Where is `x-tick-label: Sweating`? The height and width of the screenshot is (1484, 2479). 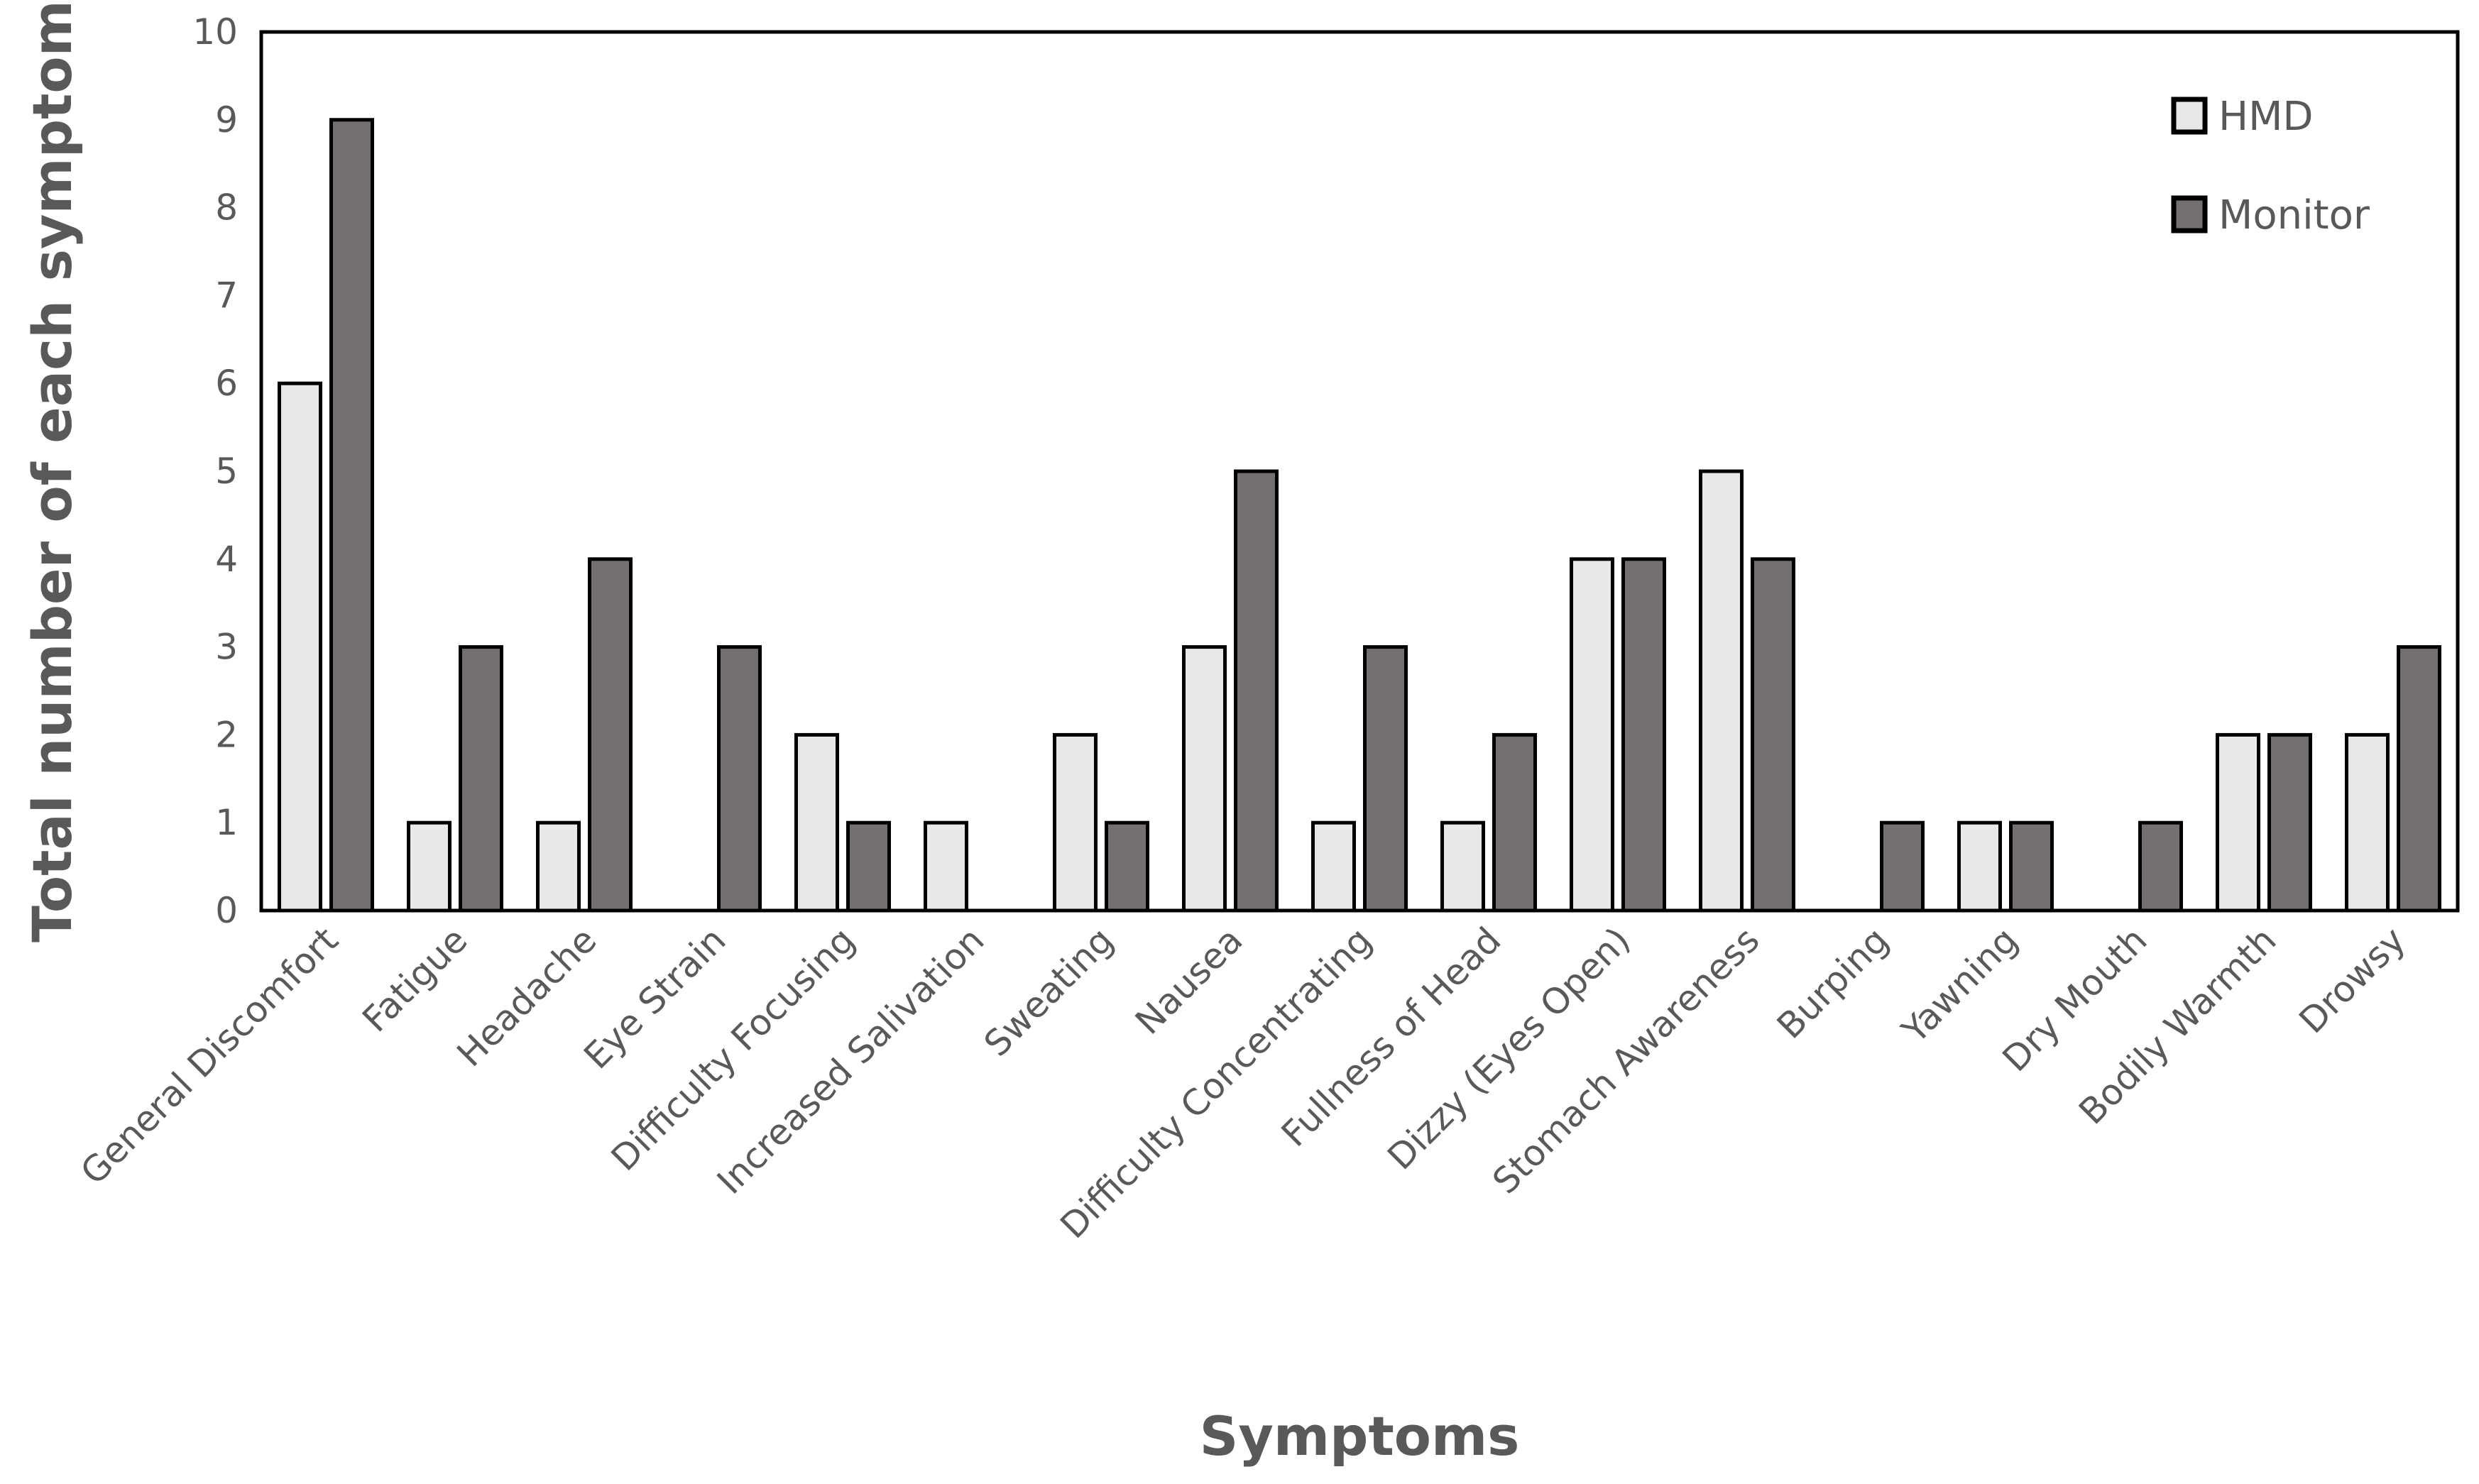 x-tick-label: Sweating is located at coordinates (1048, 991).